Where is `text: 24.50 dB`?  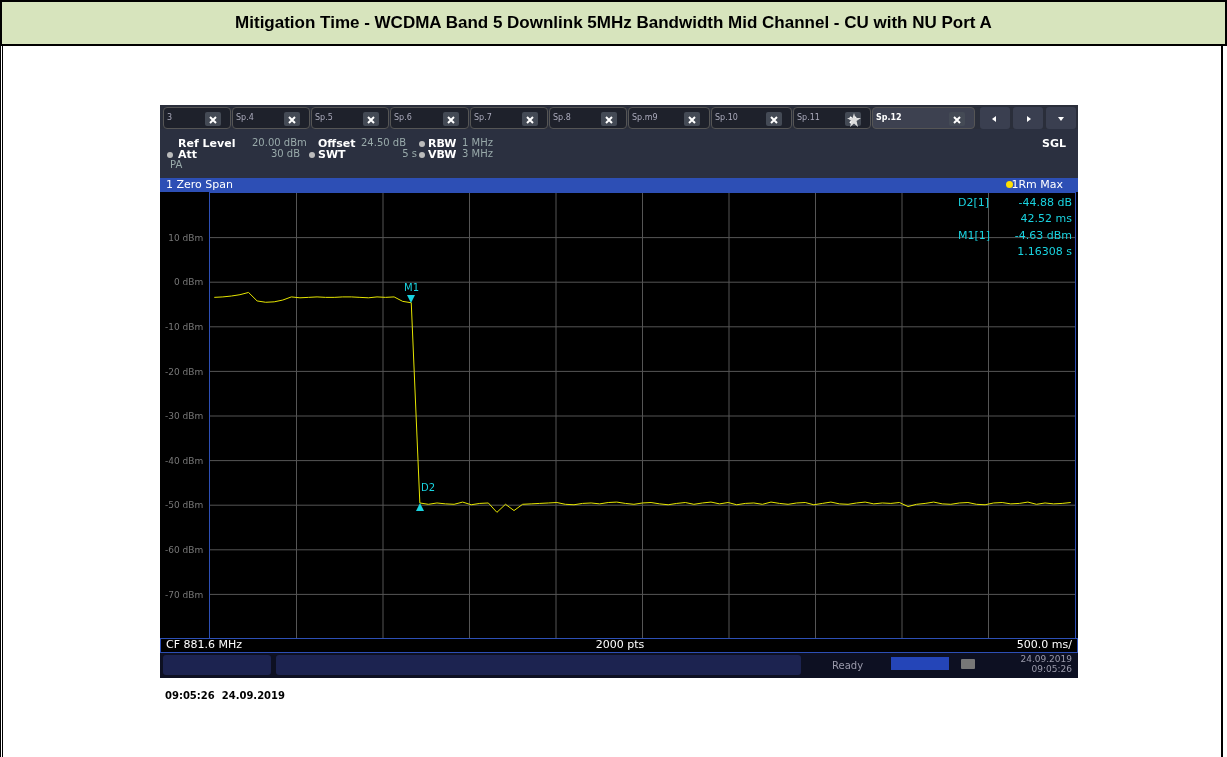 text: 24.50 dB is located at coordinates (384, 142).